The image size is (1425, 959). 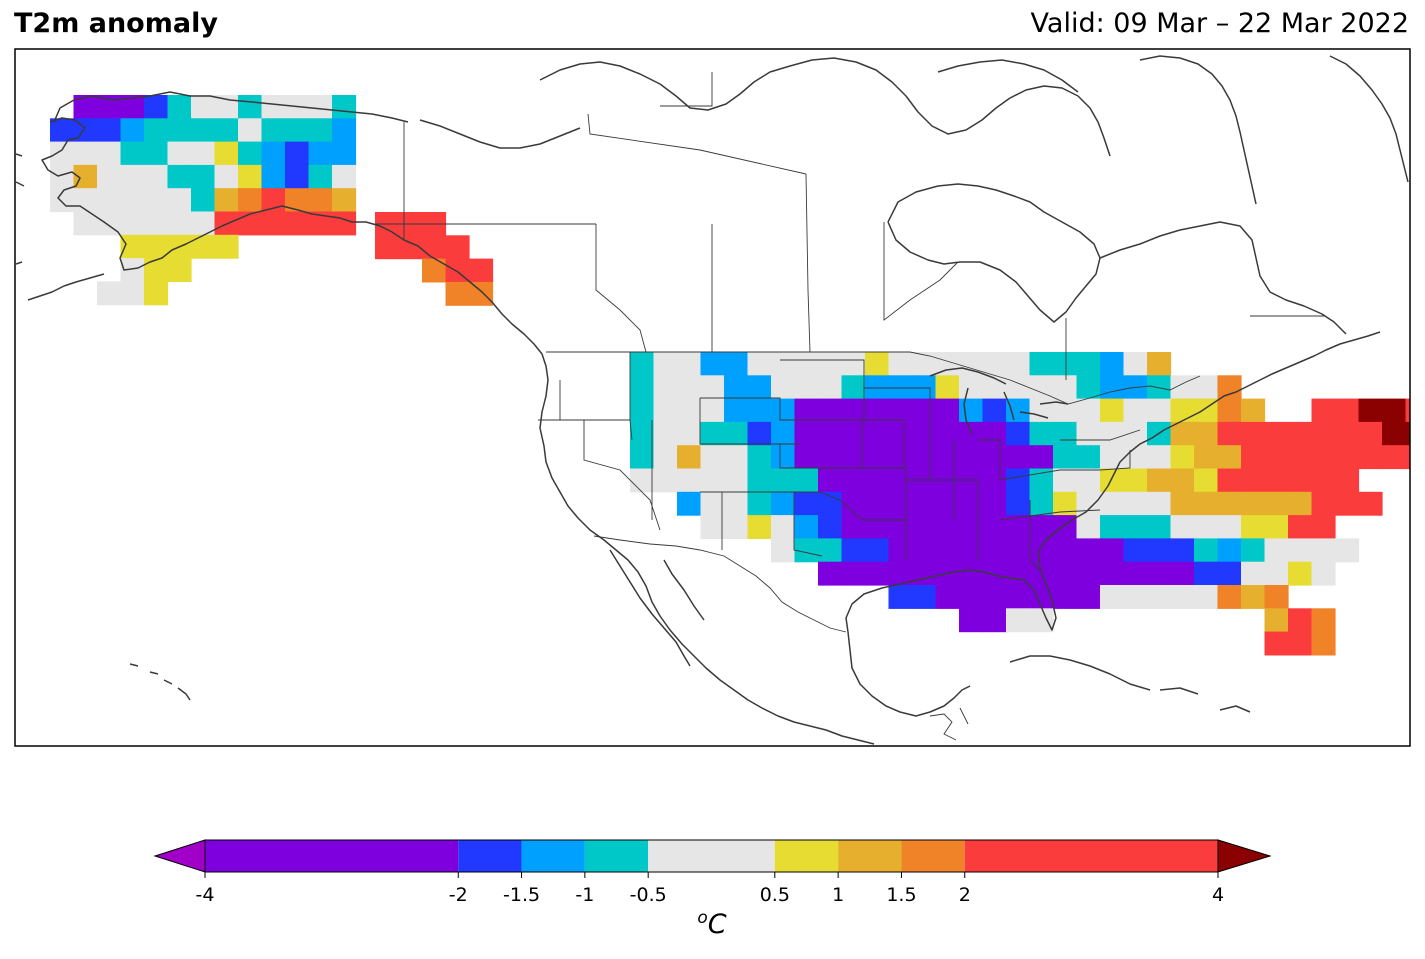 What do you see at coordinates (205, 895) in the screenshot?
I see `colorbar-tick-label: -4` at bounding box center [205, 895].